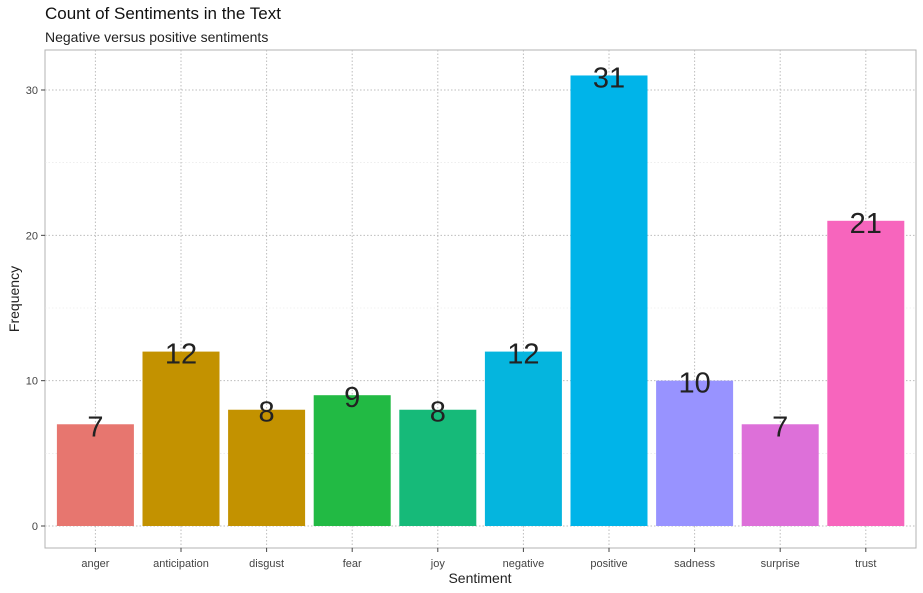  I want to click on x-tick-label-trust: trust, so click(865, 564).